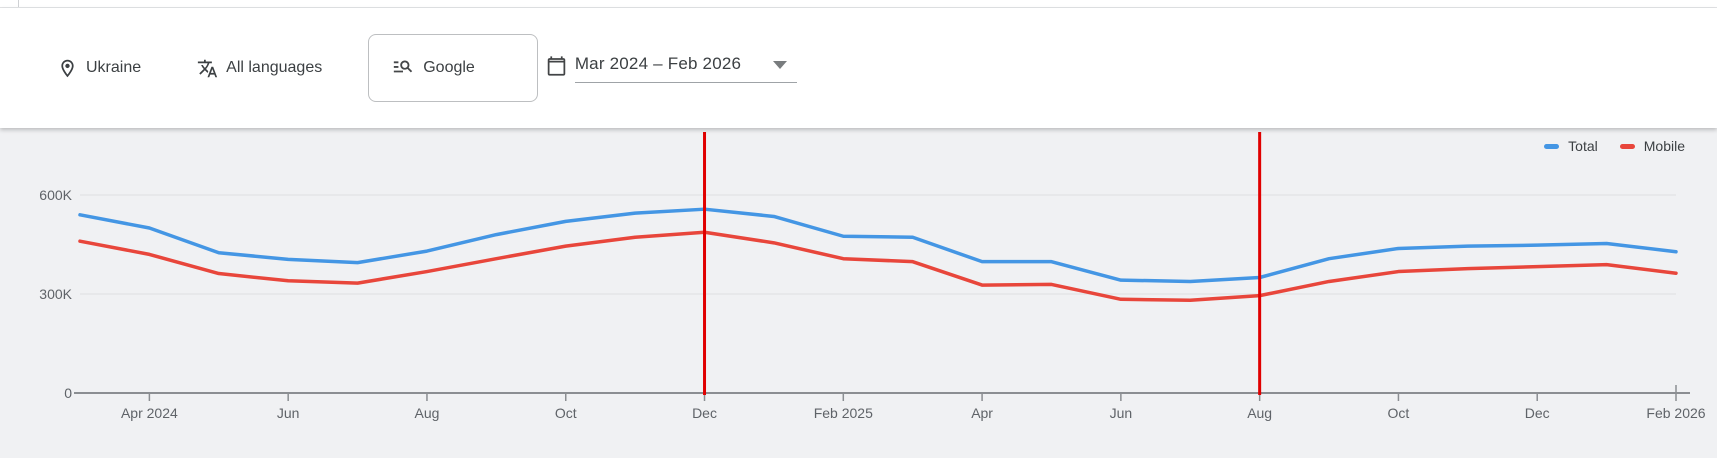 The height and width of the screenshot is (458, 1717). What do you see at coordinates (780, 64) in the screenshot?
I see `chevron-down-icon` at bounding box center [780, 64].